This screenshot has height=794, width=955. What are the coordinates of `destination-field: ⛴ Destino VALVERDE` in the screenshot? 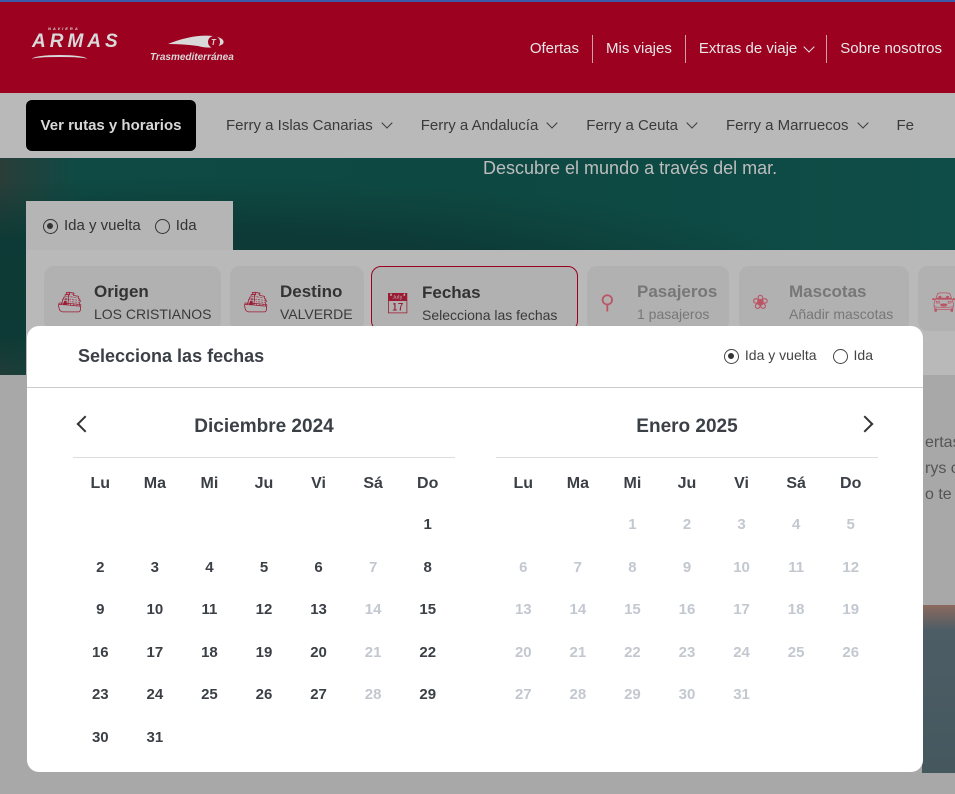 It's located at (297, 298).